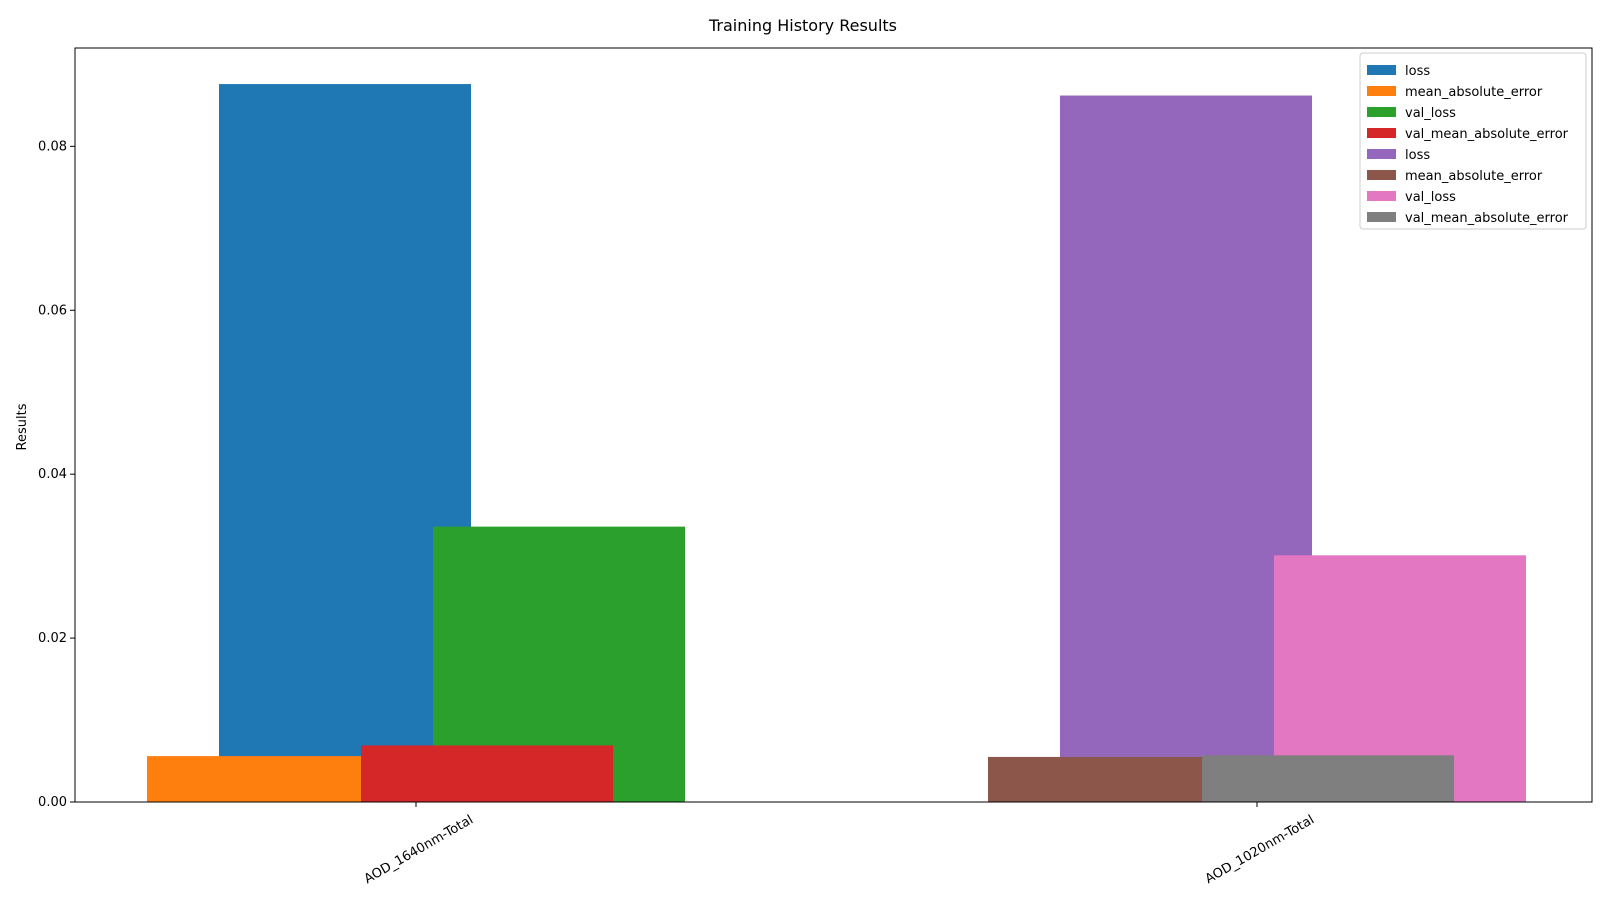  I want to click on legend-box, so click(1473, 141).